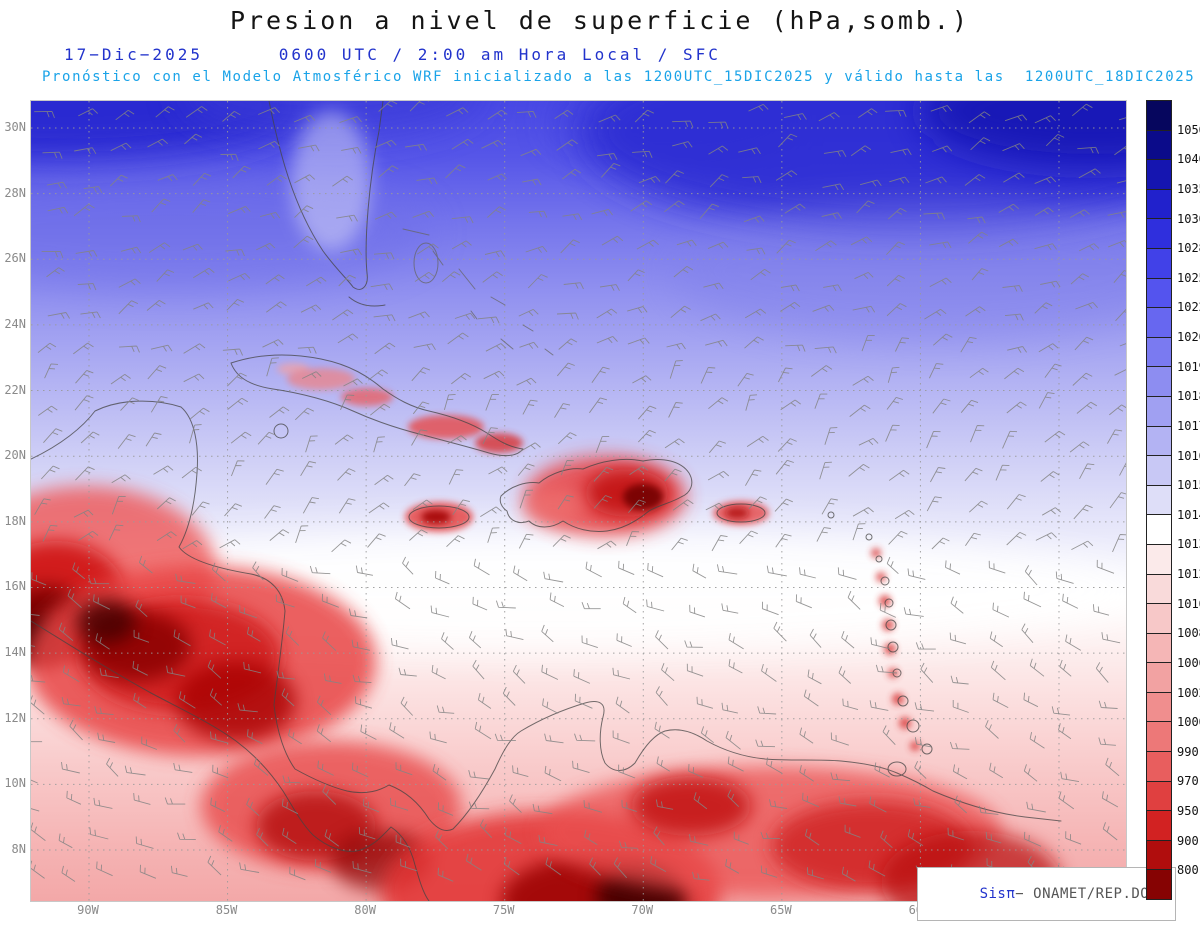 Image resolution: width=1200 pixels, height=927 pixels. What do you see at coordinates (1188, 514) in the screenshot?
I see `colorbar-tick-label: 1014` at bounding box center [1188, 514].